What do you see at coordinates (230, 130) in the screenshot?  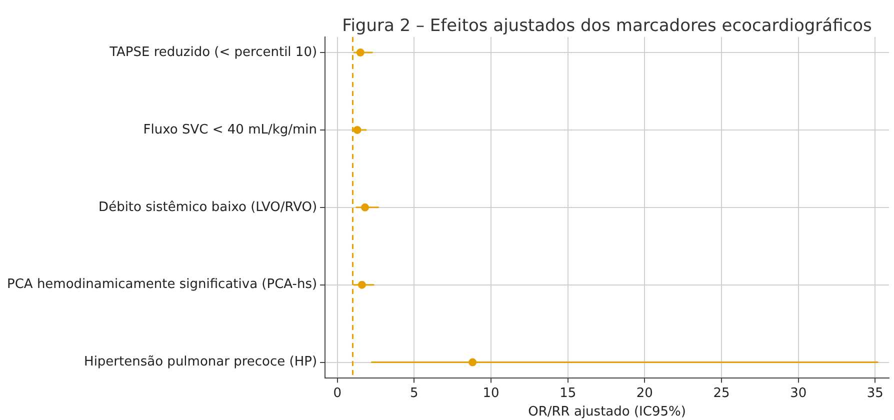 I see `y-tick-label: Fluxo SVC < 40 mL/kg/min` at bounding box center [230, 130].